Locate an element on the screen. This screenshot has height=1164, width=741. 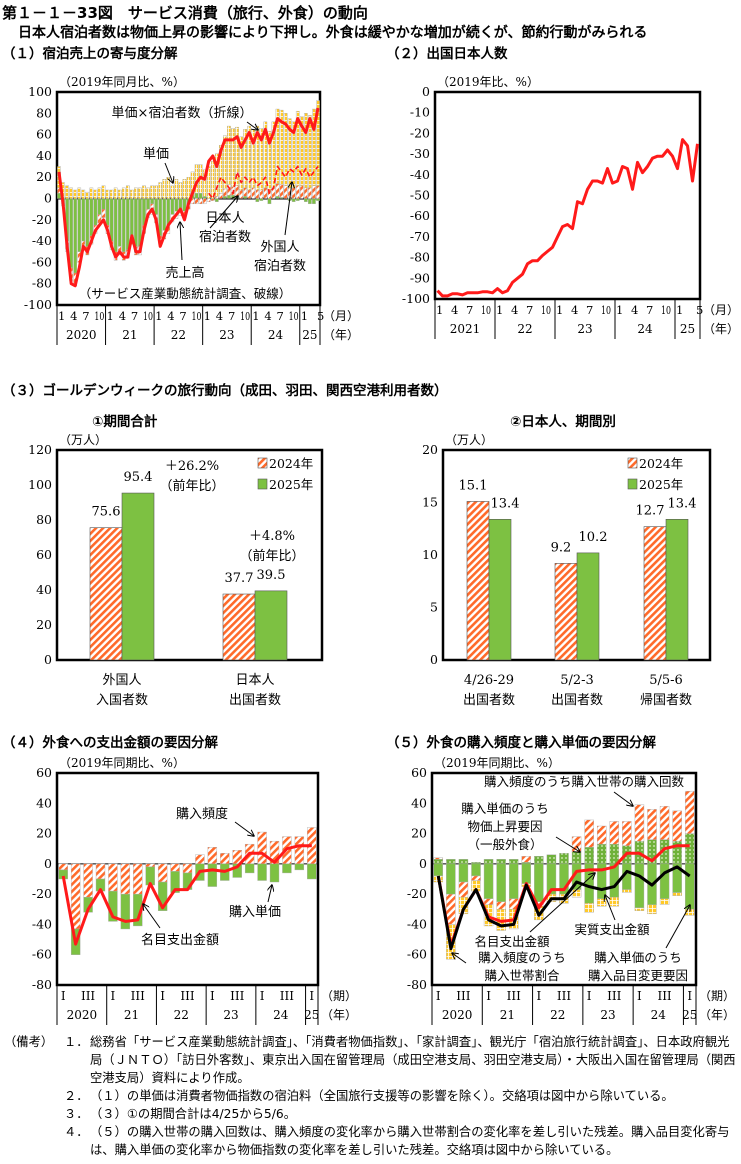
panel3-title: （３）ゴールデンウィークの旅行動向（成田、羽田、関西空港利用者数） is located at coordinates (225, 391).